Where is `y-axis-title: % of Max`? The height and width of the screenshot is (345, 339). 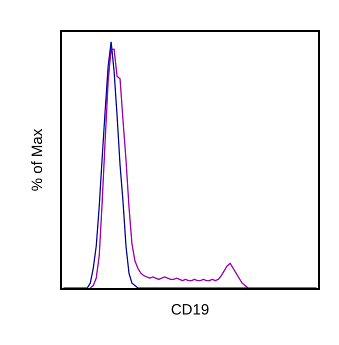 y-axis-title: % of Max is located at coordinates (37, 160).